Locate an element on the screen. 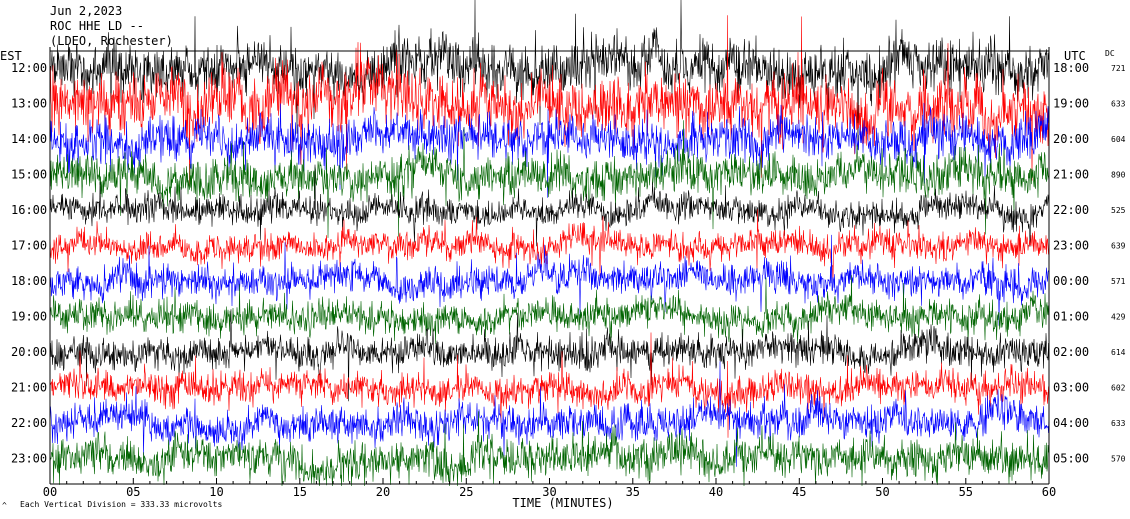  x-tick-label: 10 is located at coordinates (216, 492).